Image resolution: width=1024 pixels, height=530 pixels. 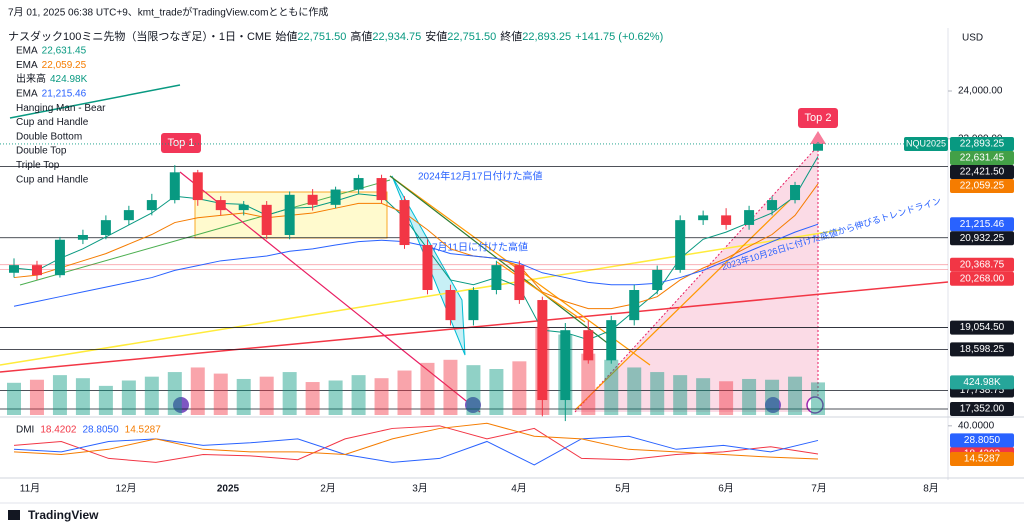 What do you see at coordinates (926, 143) in the screenshot?
I see `symbol-tag: NQU2025` at bounding box center [926, 143].